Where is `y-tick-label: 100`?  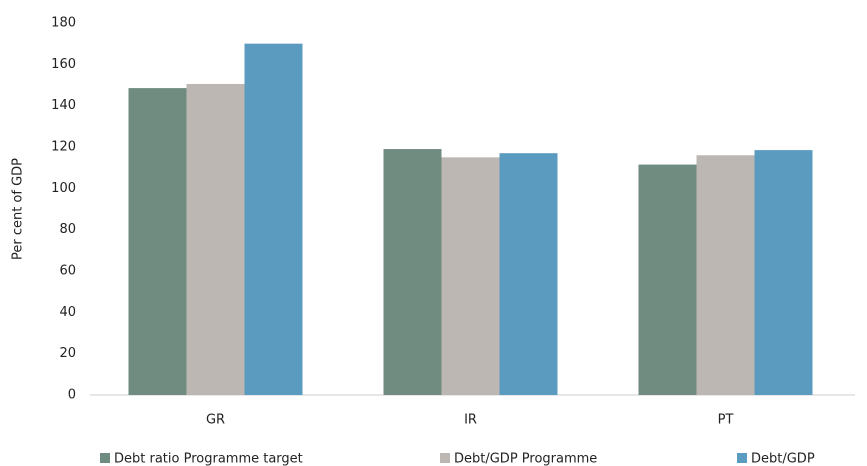
y-tick-label: 100 is located at coordinates (63, 188).